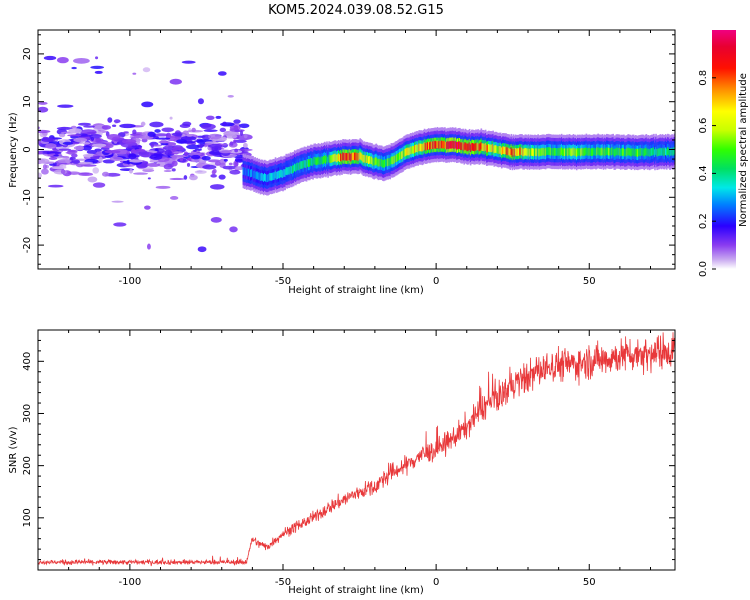  What do you see at coordinates (703, 221) in the screenshot?
I see `colorbar-tick-label: 0.2` at bounding box center [703, 221].